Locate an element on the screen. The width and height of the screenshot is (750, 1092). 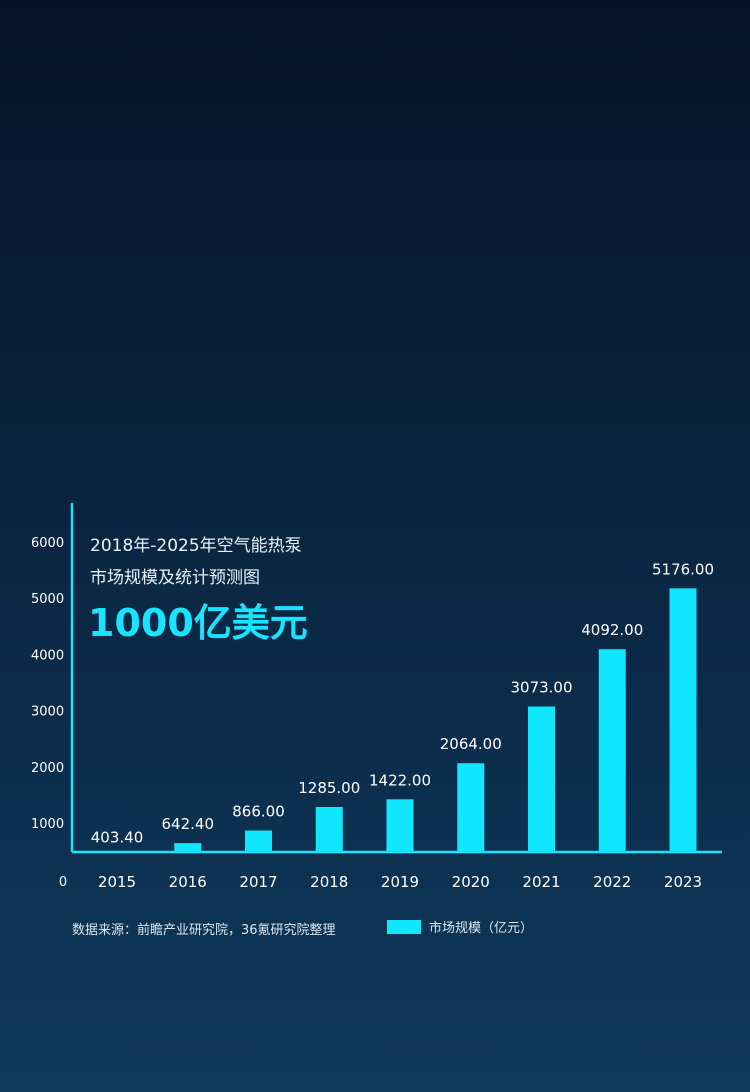
x-tick-label: 2019 is located at coordinates (400, 882).